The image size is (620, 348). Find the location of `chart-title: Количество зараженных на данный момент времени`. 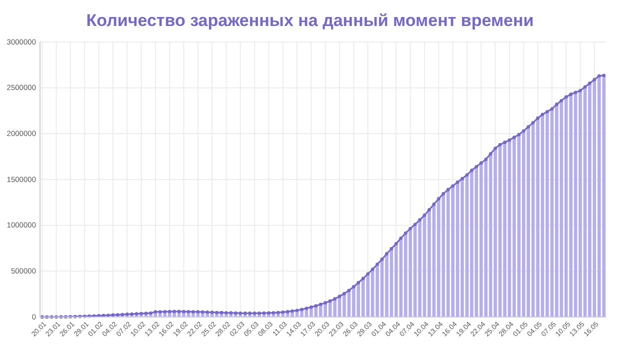

chart-title: Количество зараженных на данный момент времени is located at coordinates (310, 20).